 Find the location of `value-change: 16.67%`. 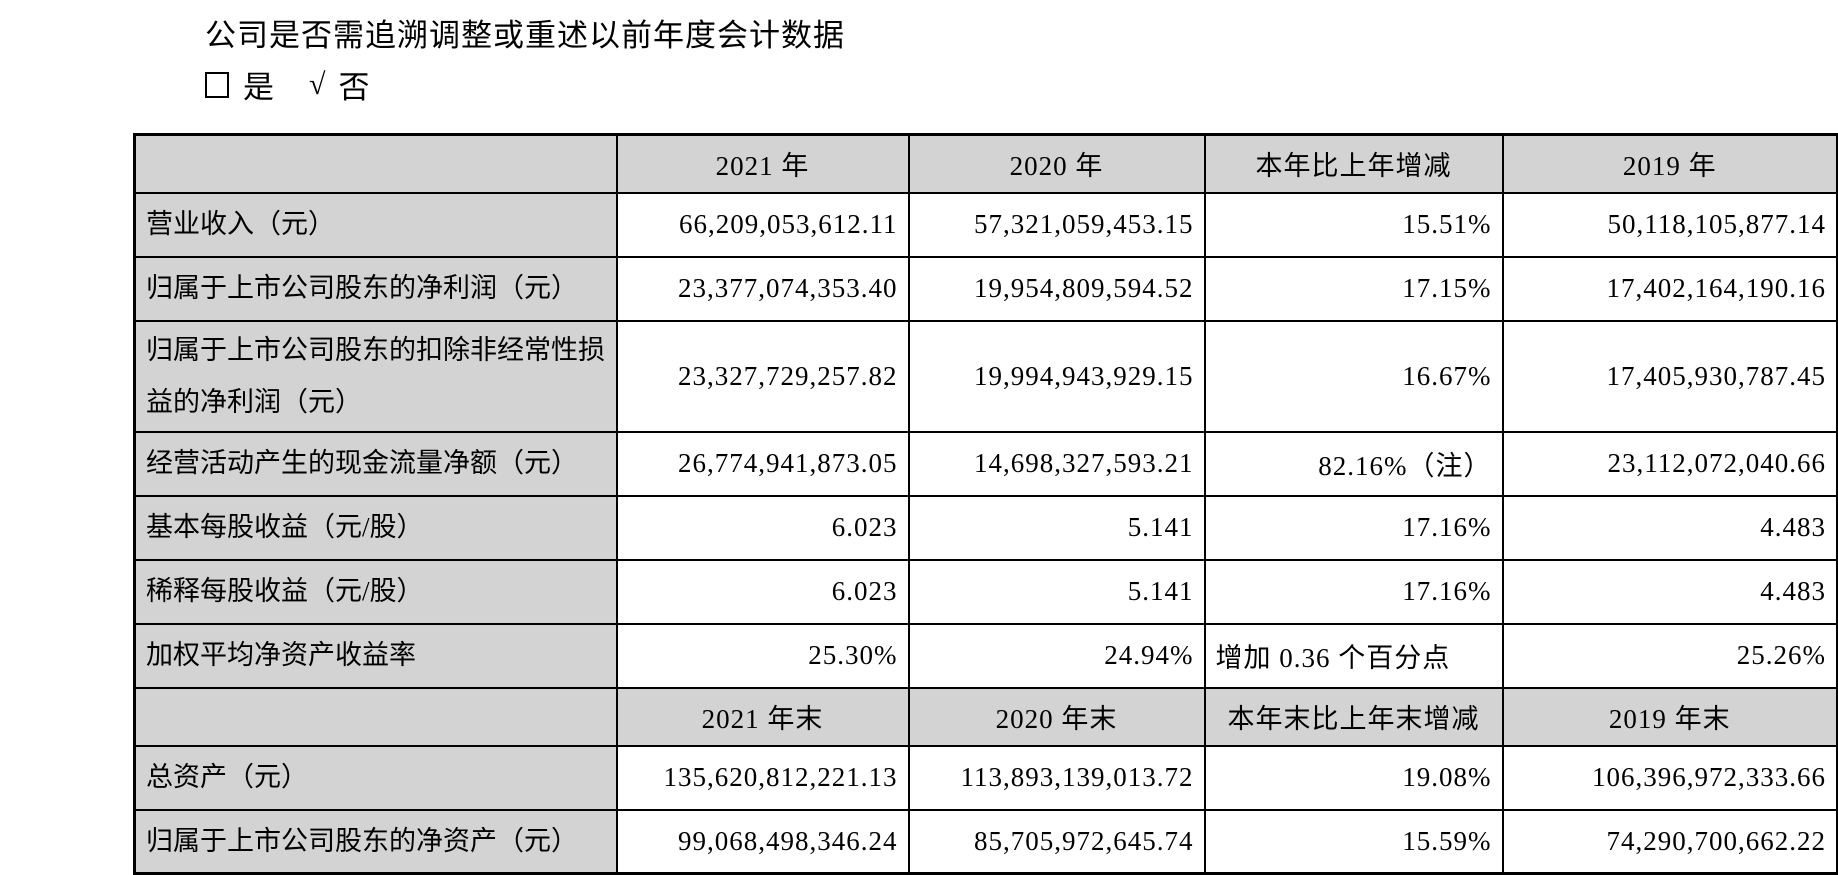

value-change: 16.67% is located at coordinates (1353, 376).